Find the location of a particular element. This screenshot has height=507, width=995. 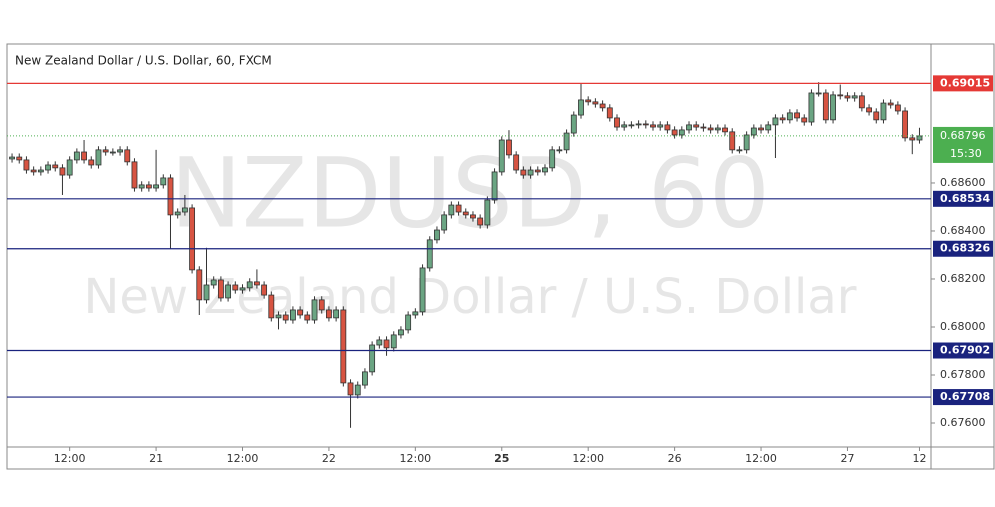

x-tick-label: 25 is located at coordinates (501, 458).